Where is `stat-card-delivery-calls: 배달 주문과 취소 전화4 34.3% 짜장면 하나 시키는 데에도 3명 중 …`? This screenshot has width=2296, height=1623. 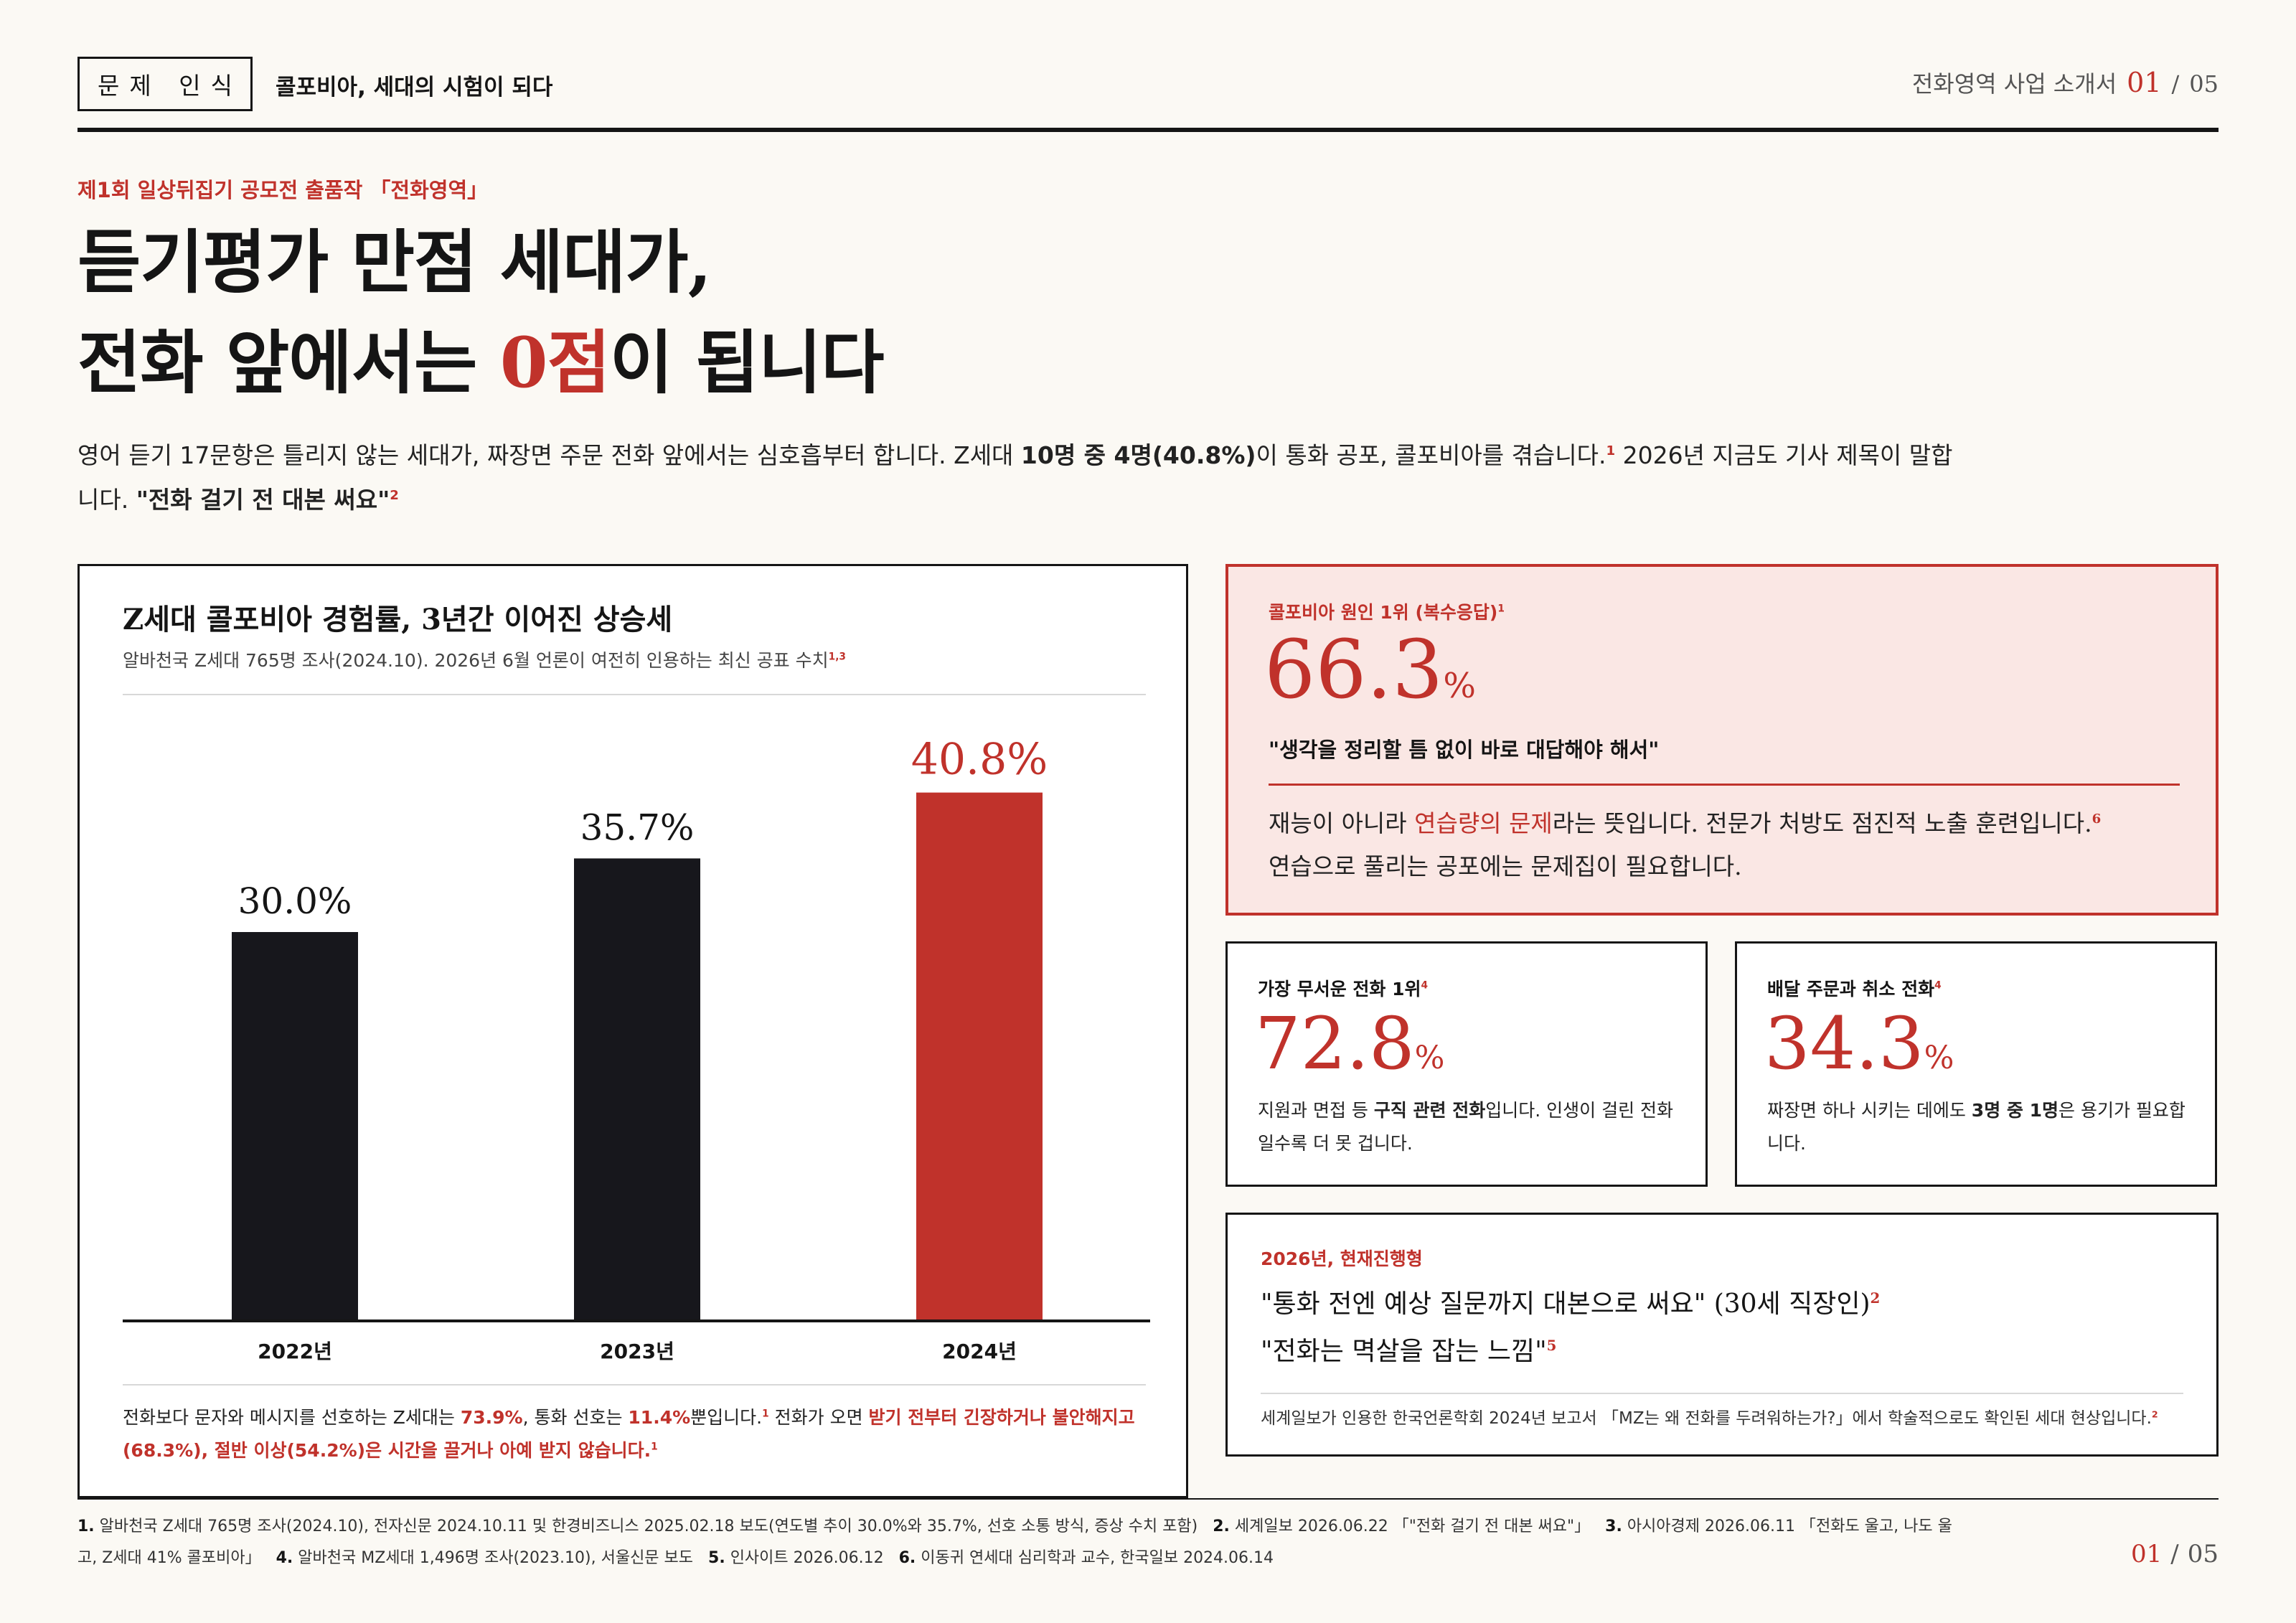
stat-card-delivery-calls: 배달 주문과 취소 전화4 34.3% 짜장면 하나 시키는 데에도 3명 중 … is located at coordinates (1976, 1064).